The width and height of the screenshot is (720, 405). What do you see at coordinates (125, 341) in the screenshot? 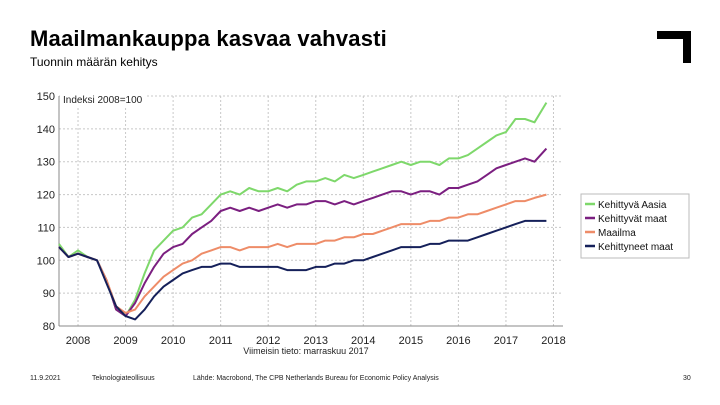
I see `x-tick-label: 2009` at bounding box center [125, 341].